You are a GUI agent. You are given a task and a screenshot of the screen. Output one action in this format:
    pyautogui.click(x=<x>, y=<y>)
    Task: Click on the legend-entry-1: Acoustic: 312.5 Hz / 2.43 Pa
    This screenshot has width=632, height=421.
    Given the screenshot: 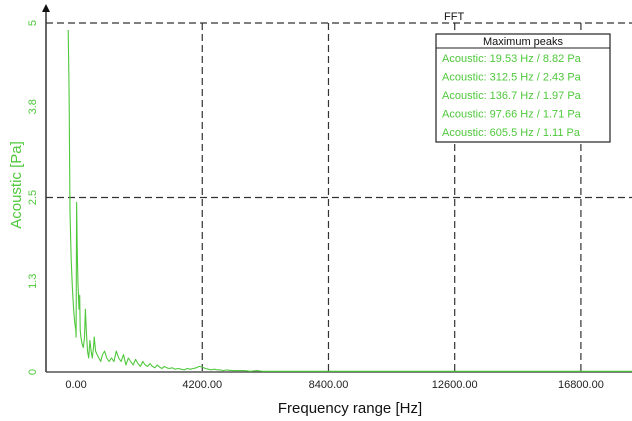 What is the action you would take?
    pyautogui.click(x=512, y=78)
    